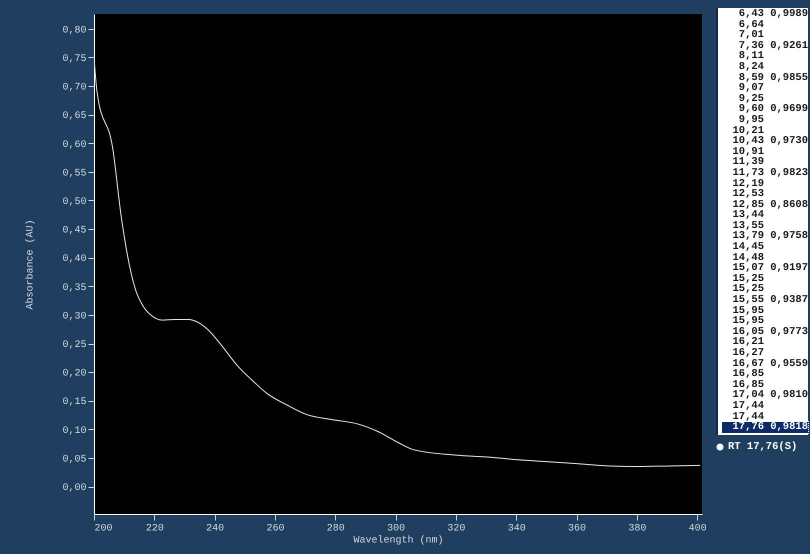 Image resolution: width=810 pixels, height=554 pixels. I want to click on text: 11,73 0,9823, so click(769, 172).